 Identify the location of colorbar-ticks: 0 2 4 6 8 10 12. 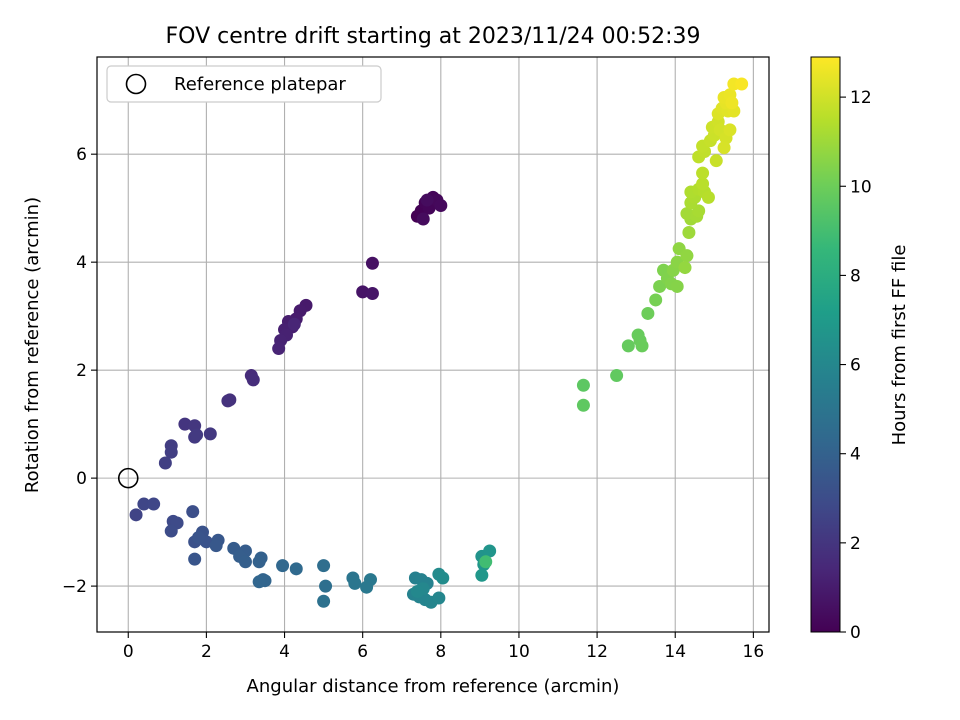
(856, 365).